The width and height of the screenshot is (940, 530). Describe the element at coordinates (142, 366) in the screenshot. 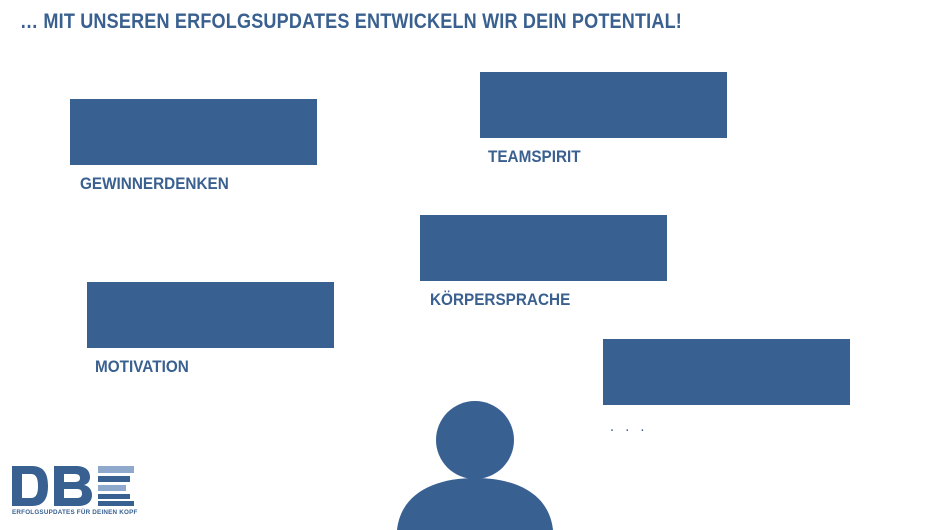

I see `motivation-label: MOTIVATION` at that location.